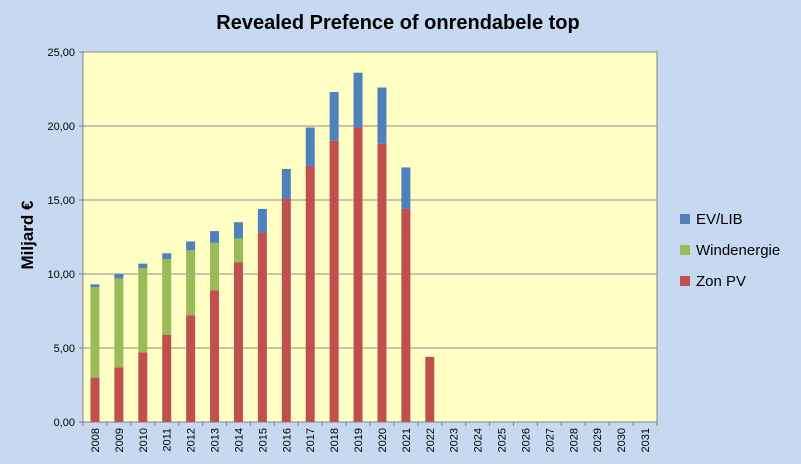 The height and width of the screenshot is (464, 801). Describe the element at coordinates (622, 440) in the screenshot. I see `x-tick-label: 2030` at that location.